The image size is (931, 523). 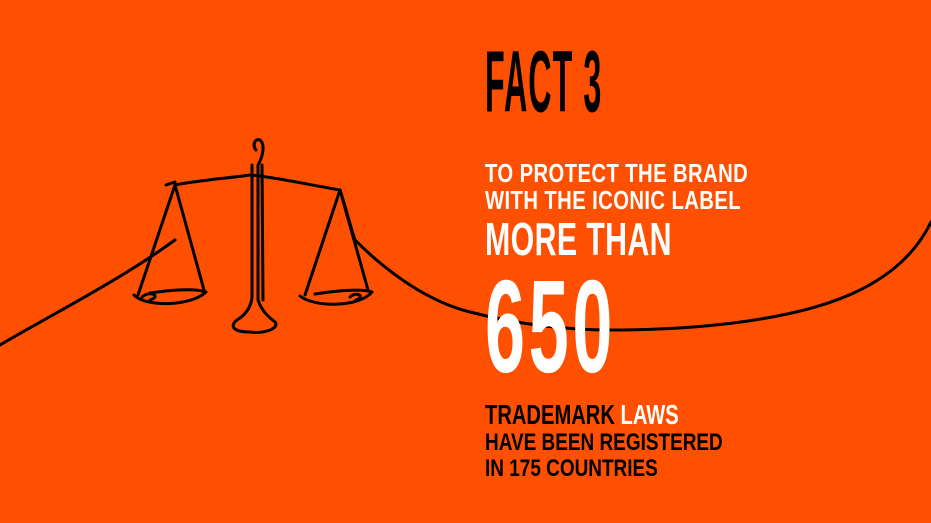 I want to click on big-number: 650, so click(x=551, y=327).